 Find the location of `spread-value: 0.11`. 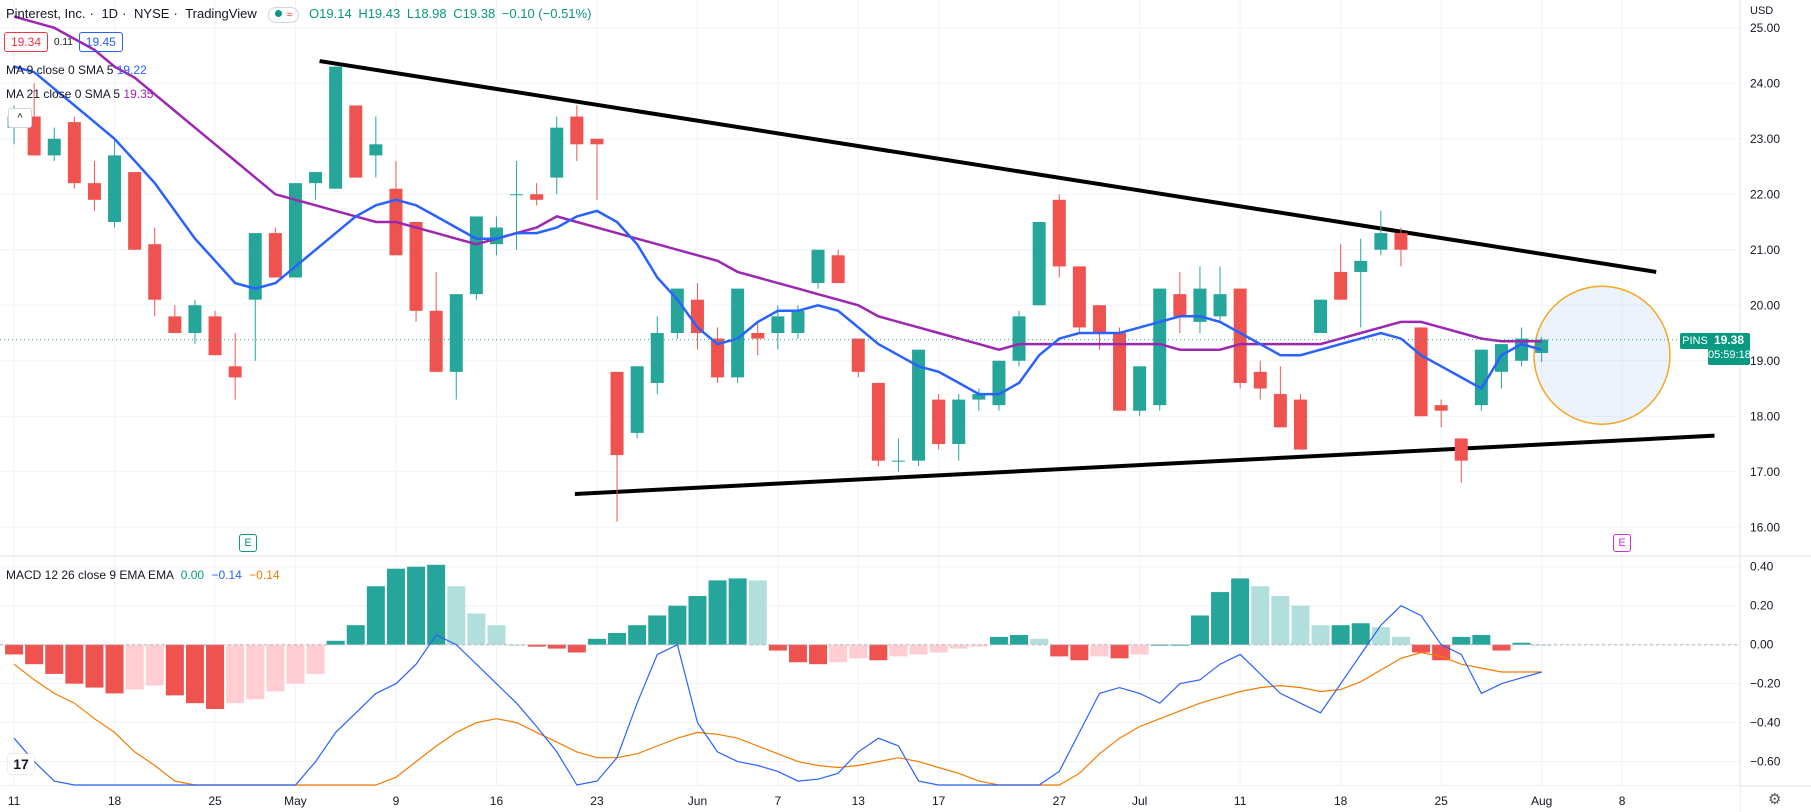

spread-value: 0.11 is located at coordinates (63, 42).